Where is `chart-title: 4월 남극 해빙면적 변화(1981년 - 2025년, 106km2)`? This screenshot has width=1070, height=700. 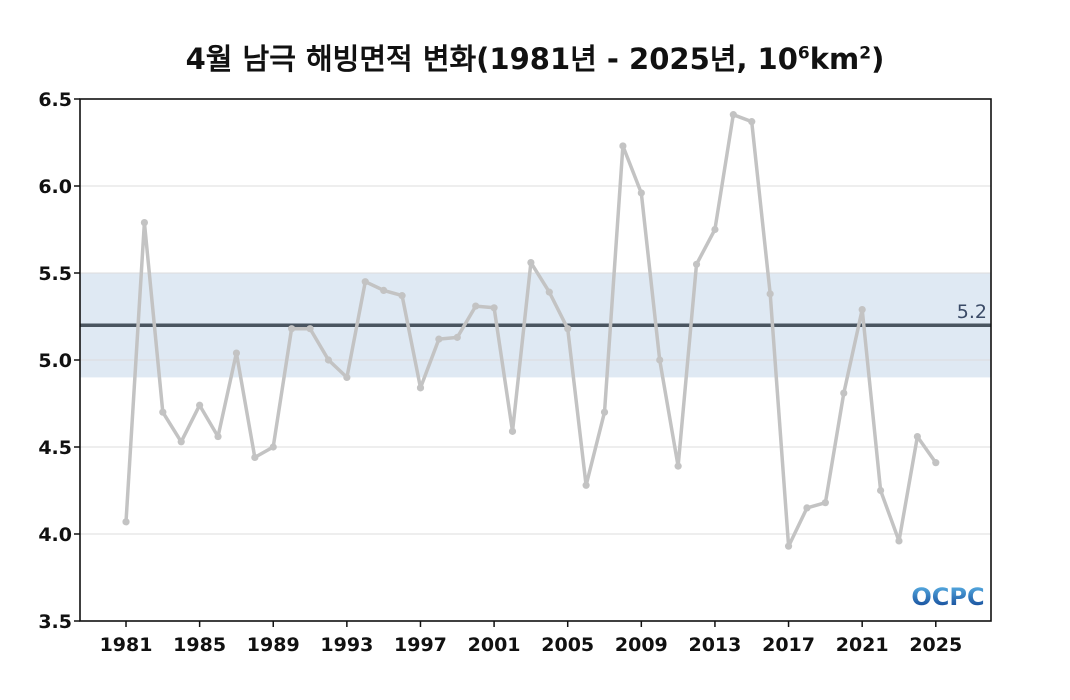
chart-title: 4월 남극 해빙면적 변화(1981년 - 2025년, 106km2) is located at coordinates (535, 57).